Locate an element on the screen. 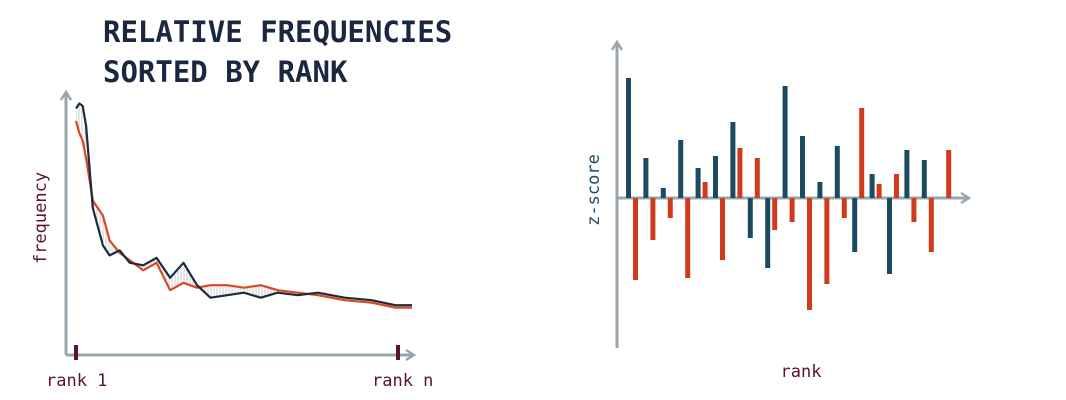 The image size is (1066, 400). chart-title-line-1: RELATIVE FREQUENCIES is located at coordinates (278, 32).